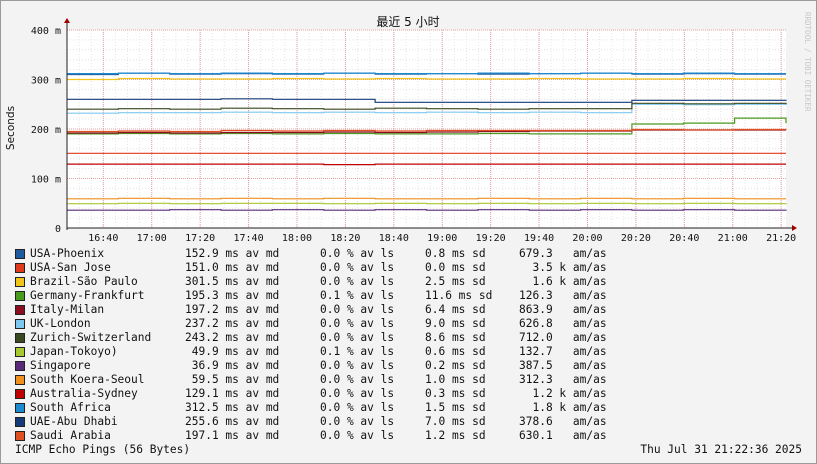 The height and width of the screenshot is (464, 817). Describe the element at coordinates (58, 229) in the screenshot. I see `y-tick-label: 0` at that location.